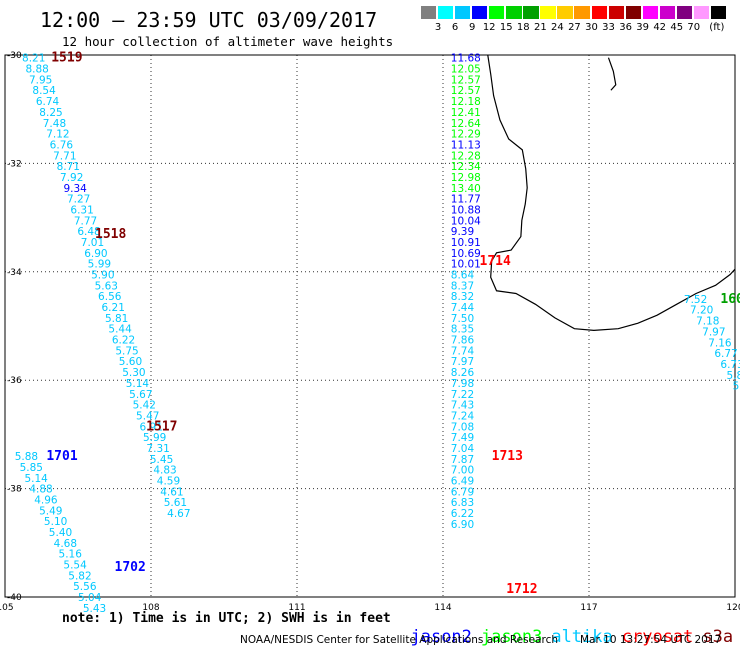 The width and height of the screenshot is (740, 650). I want to click on latitude-tick: -36, so click(14, 381).